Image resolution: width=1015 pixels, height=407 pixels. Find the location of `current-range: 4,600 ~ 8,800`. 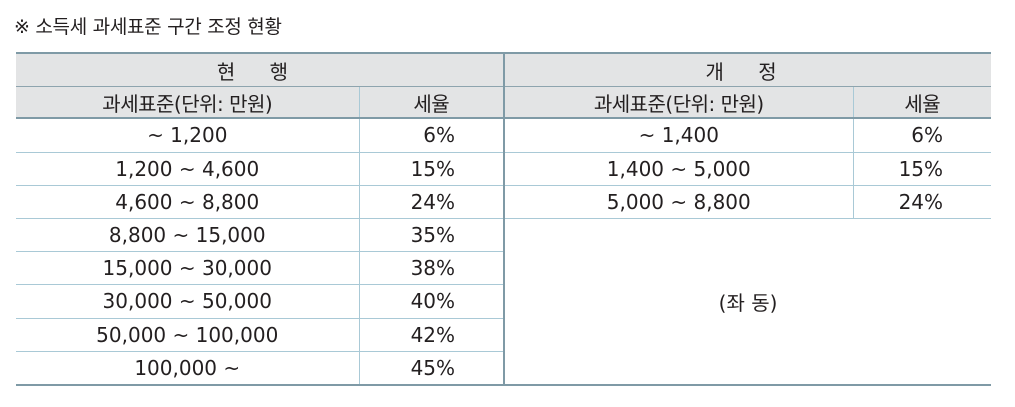

current-range: 4,600 ~ 8,800 is located at coordinates (187, 202).